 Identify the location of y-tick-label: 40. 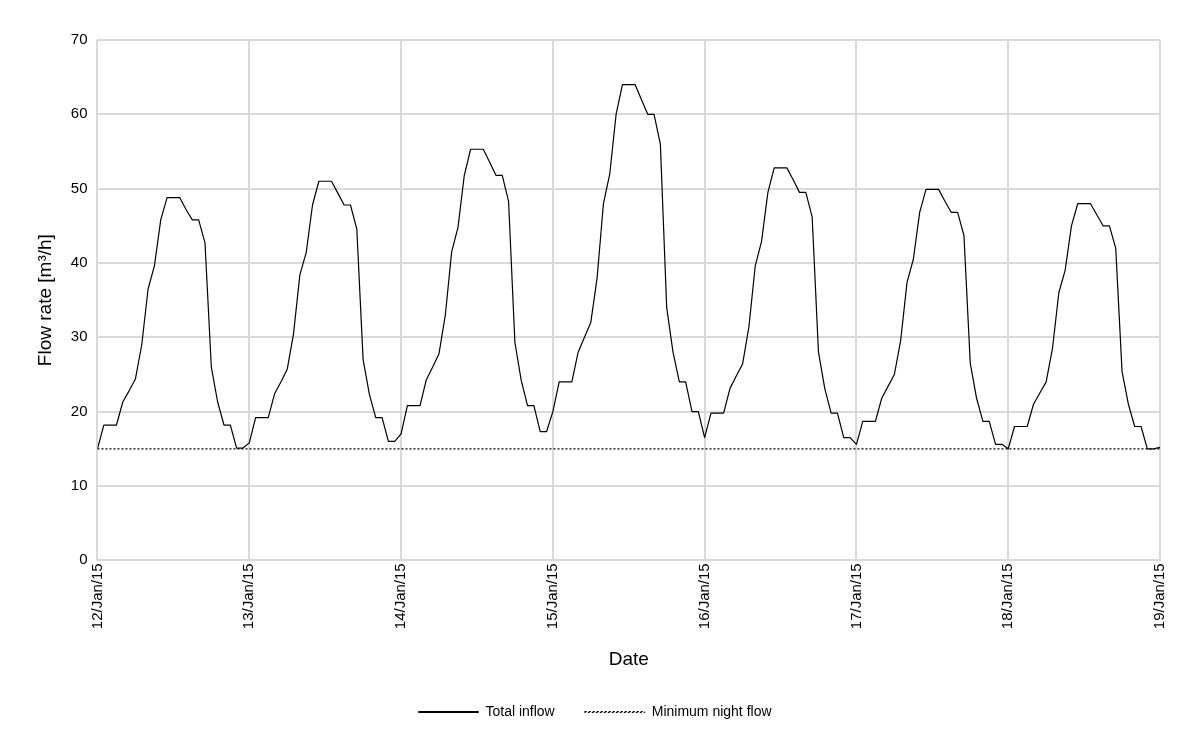
(79, 262).